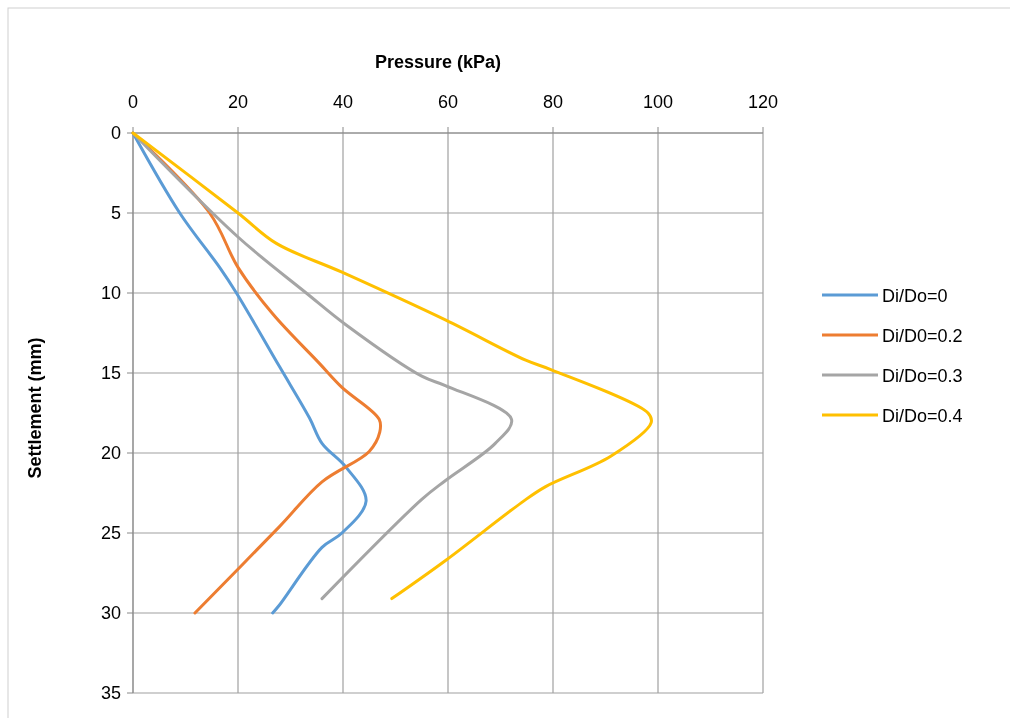 Image resolution: width=1010 pixels, height=718 pixels. I want to click on legend-label: Di/Do=0, so click(915, 296).